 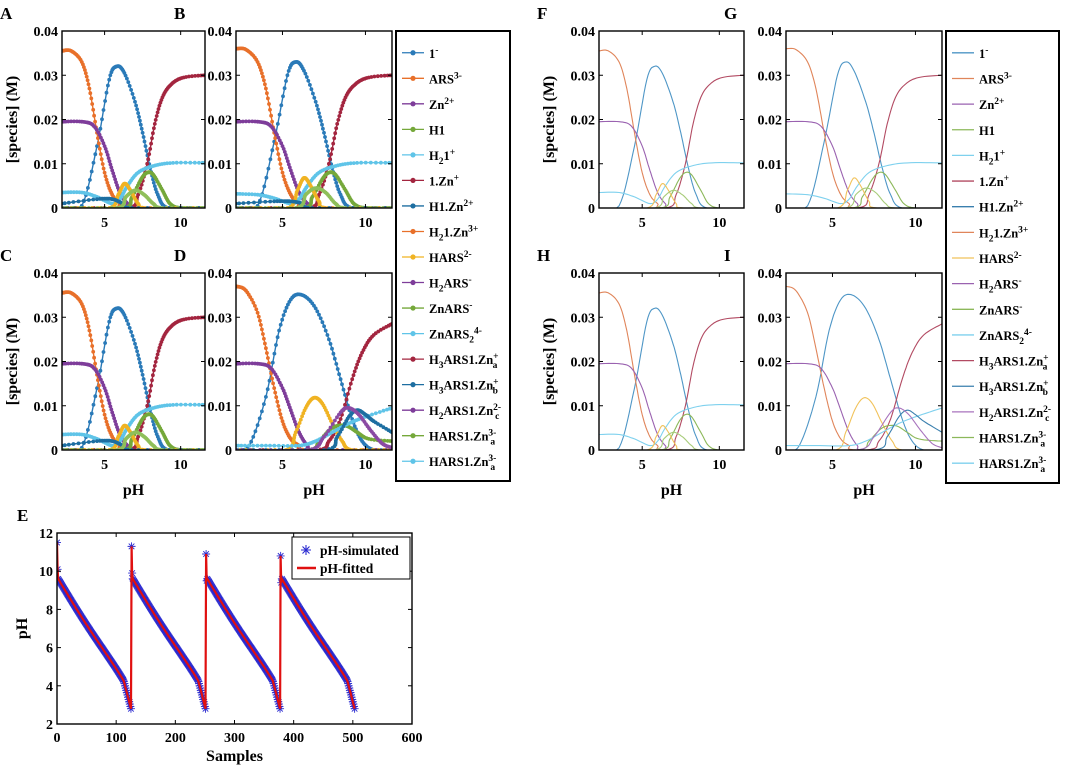 What do you see at coordinates (458, 437) in the screenshot?
I see `legend-text-part: HARS1.Zn` at bounding box center [458, 437].